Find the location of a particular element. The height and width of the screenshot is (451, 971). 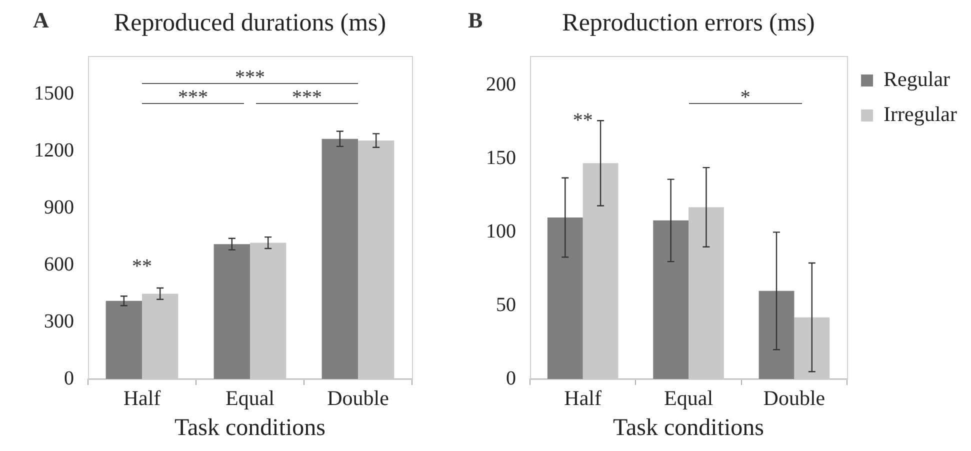

y-tick-label: 600 is located at coordinates (59, 264).